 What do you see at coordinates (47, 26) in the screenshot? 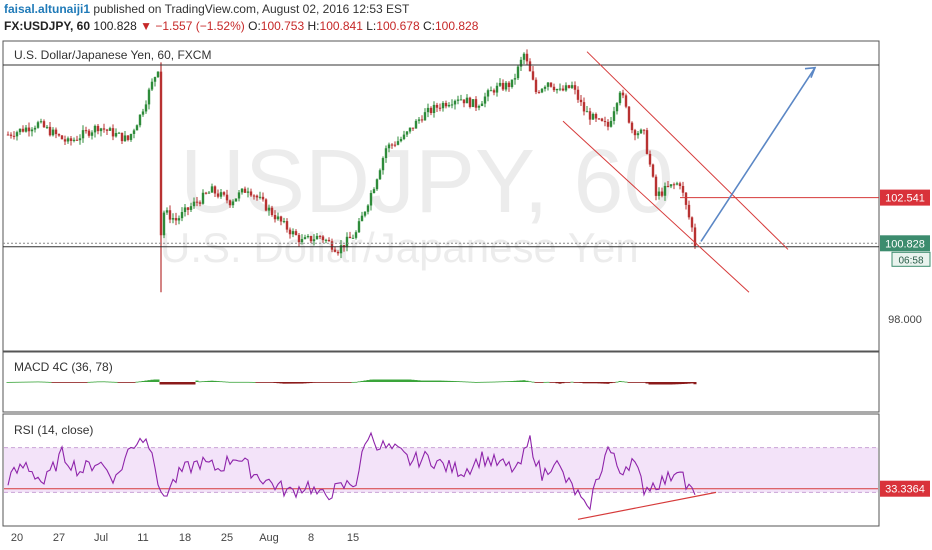
I see `symbol-label: FX:USDJPY, 60` at bounding box center [47, 26].